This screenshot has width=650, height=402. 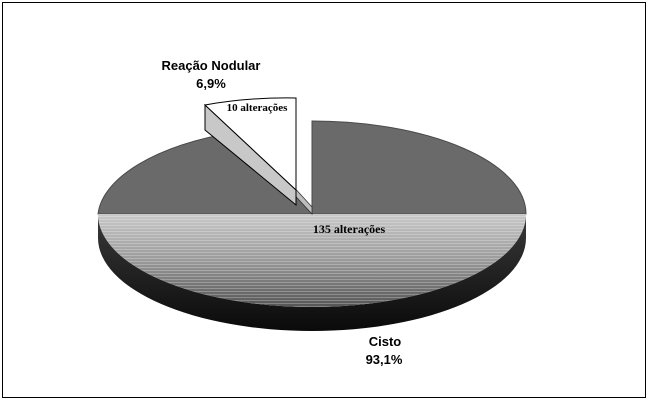 What do you see at coordinates (257, 108) in the screenshot?
I see `label-reacao-count: 10 alterações` at bounding box center [257, 108].